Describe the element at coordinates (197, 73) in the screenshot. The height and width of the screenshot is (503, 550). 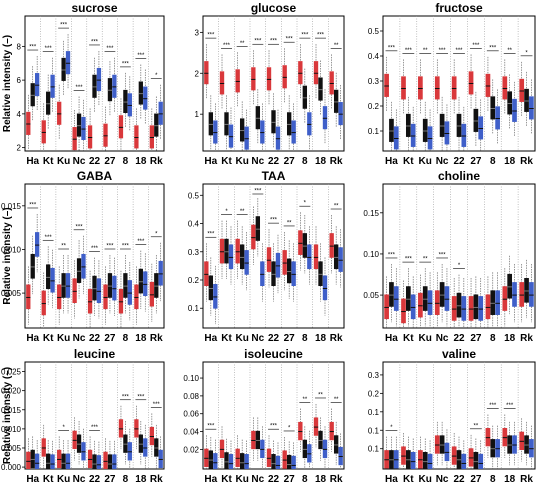
I see `y-tick-label: 2` at that location.